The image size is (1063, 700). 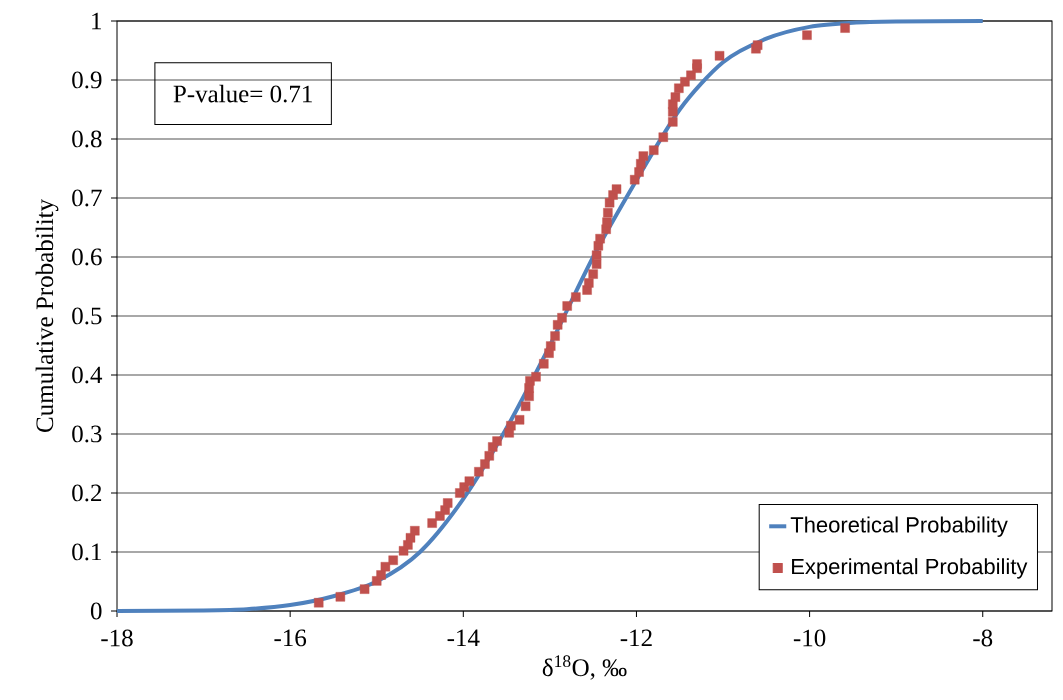 I want to click on y-tick-label: 0.8, so click(x=87, y=139).